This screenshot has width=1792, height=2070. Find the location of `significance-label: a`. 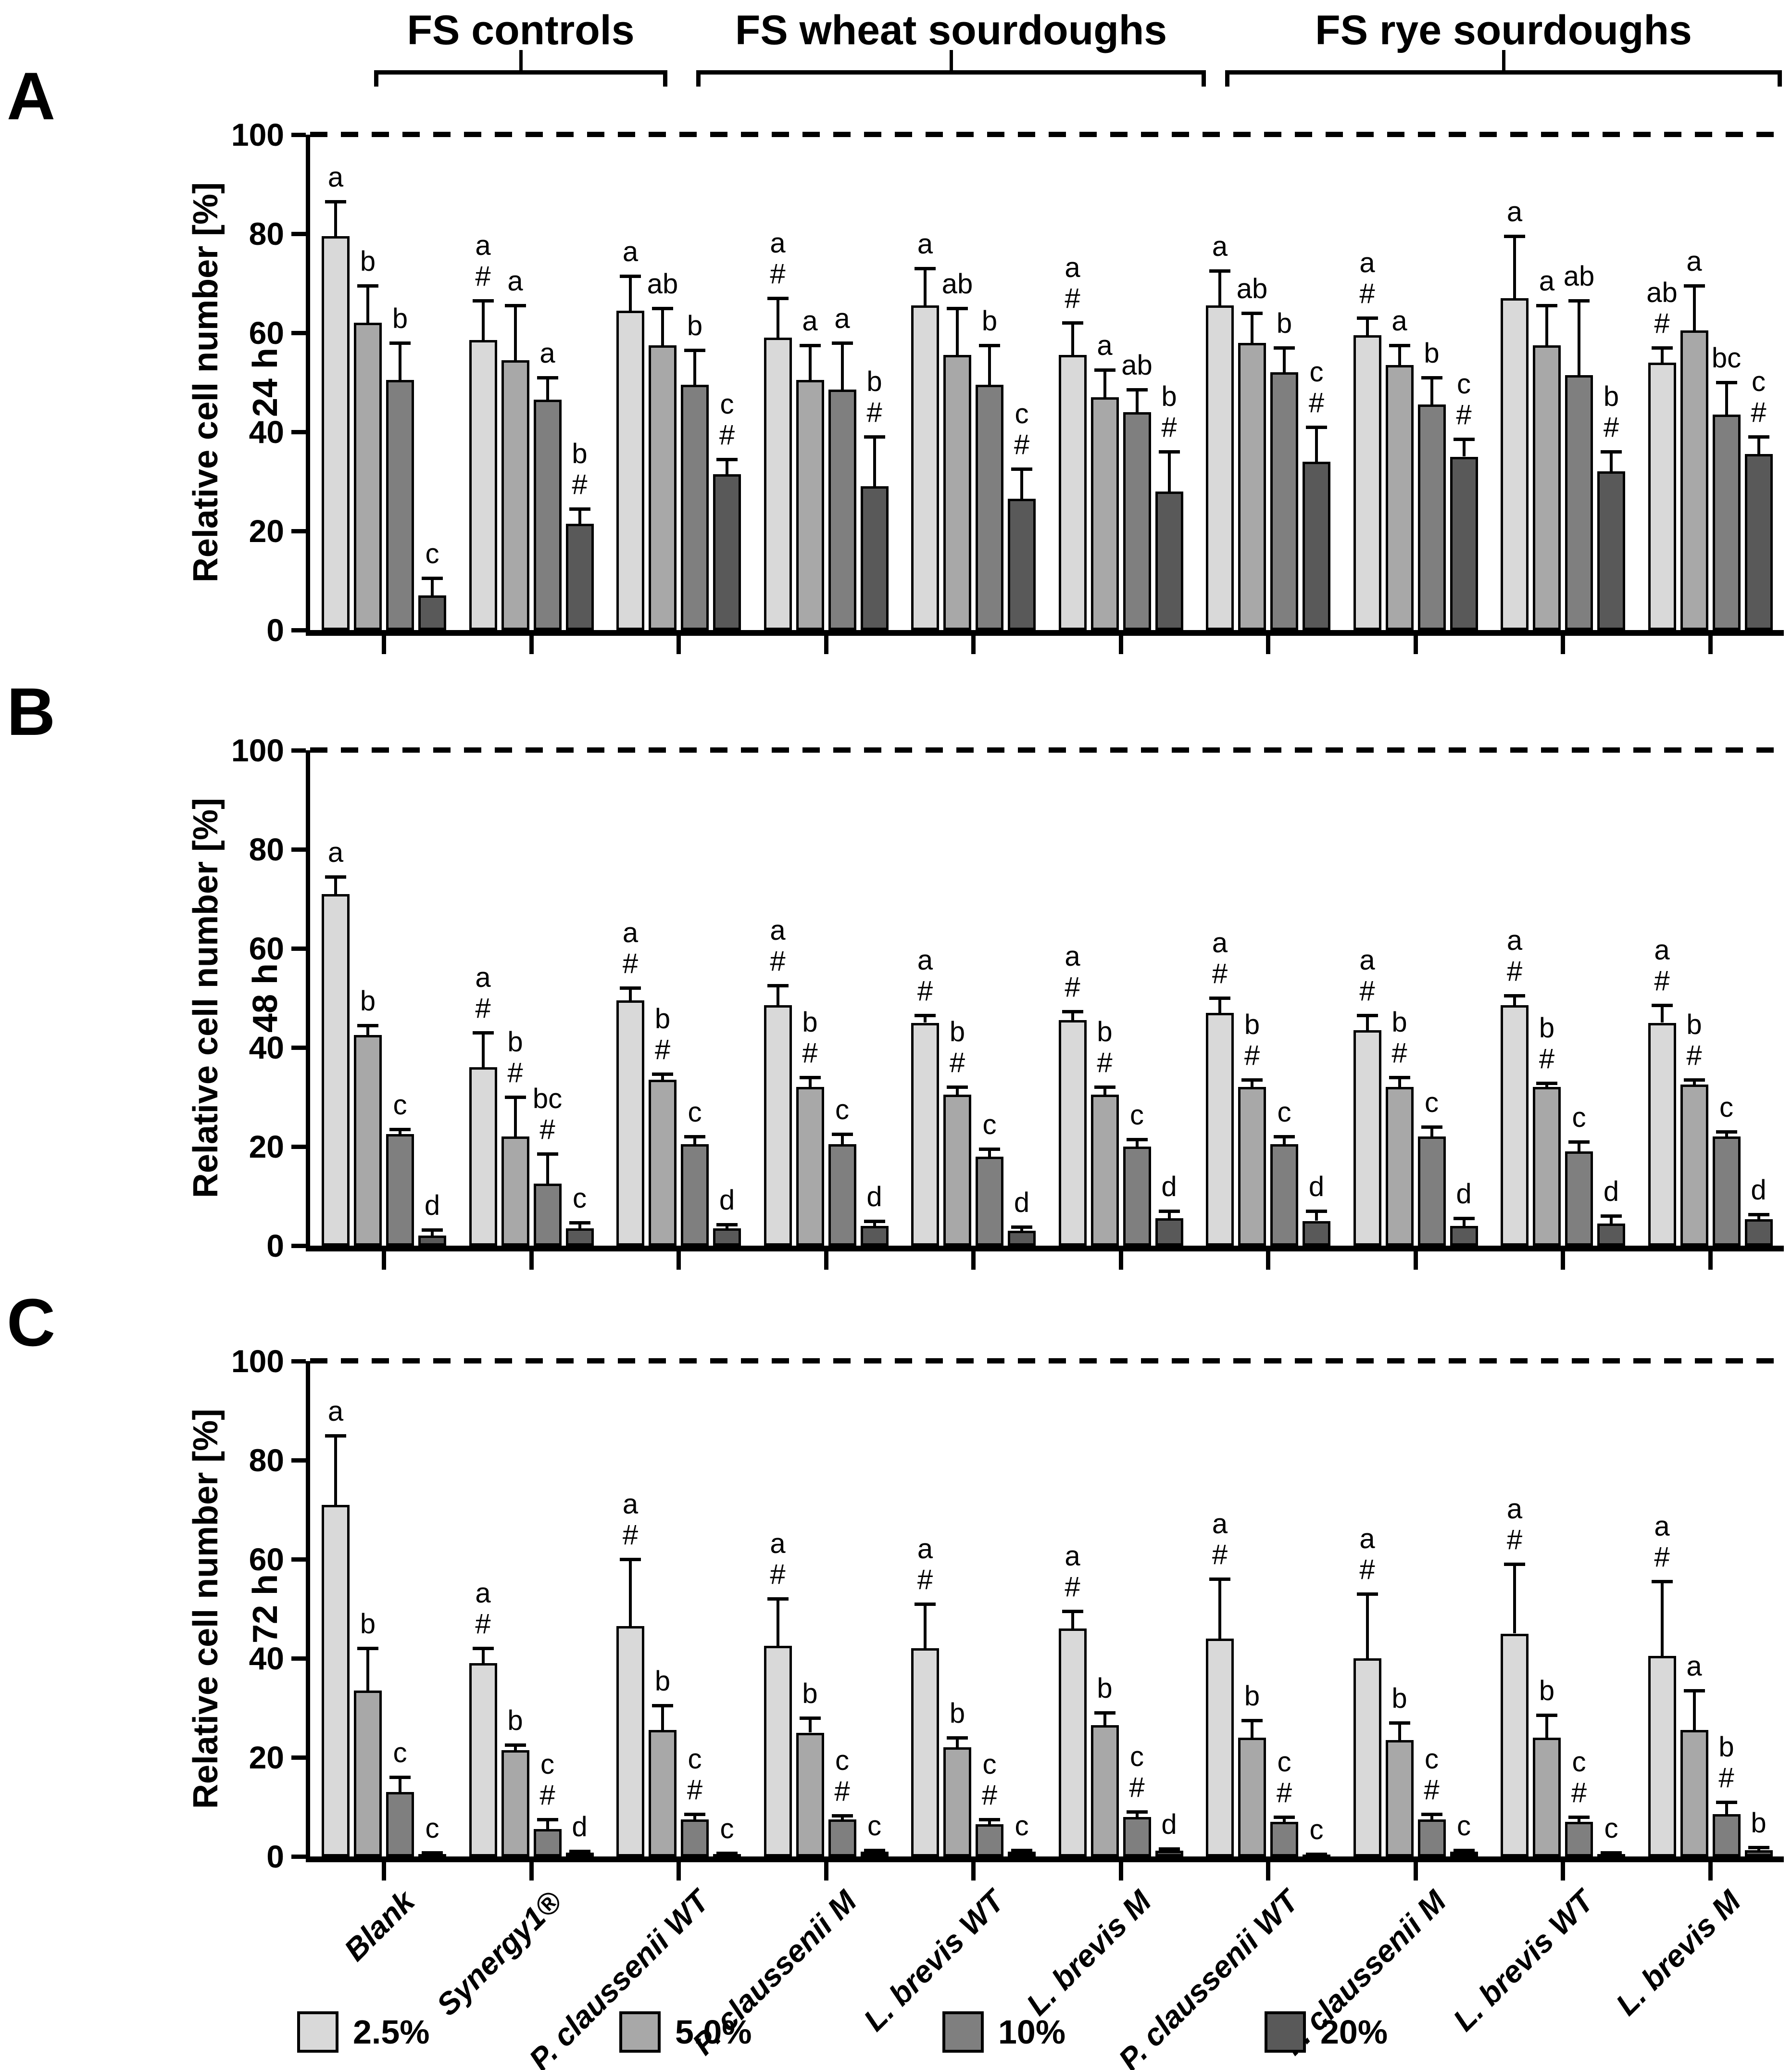

significance-label: a is located at coordinates (1547, 281).